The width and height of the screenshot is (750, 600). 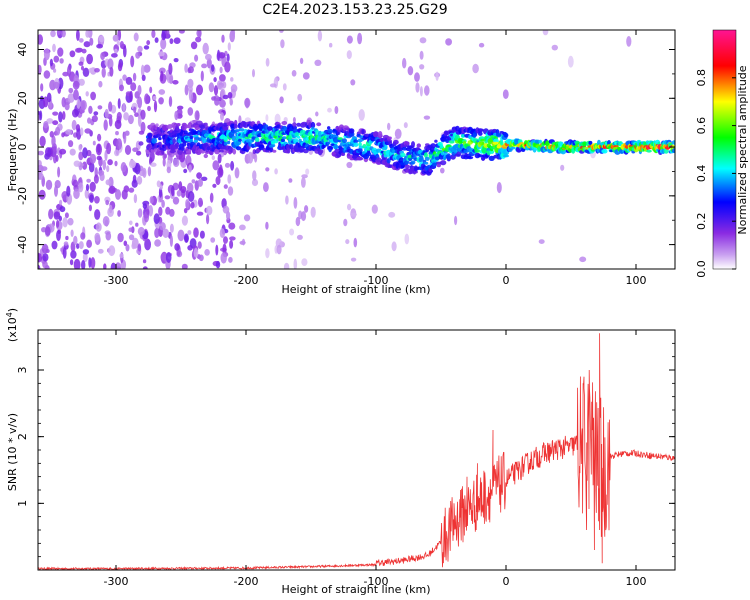 I want to click on x-tick-label: 0, so click(x=506, y=280).